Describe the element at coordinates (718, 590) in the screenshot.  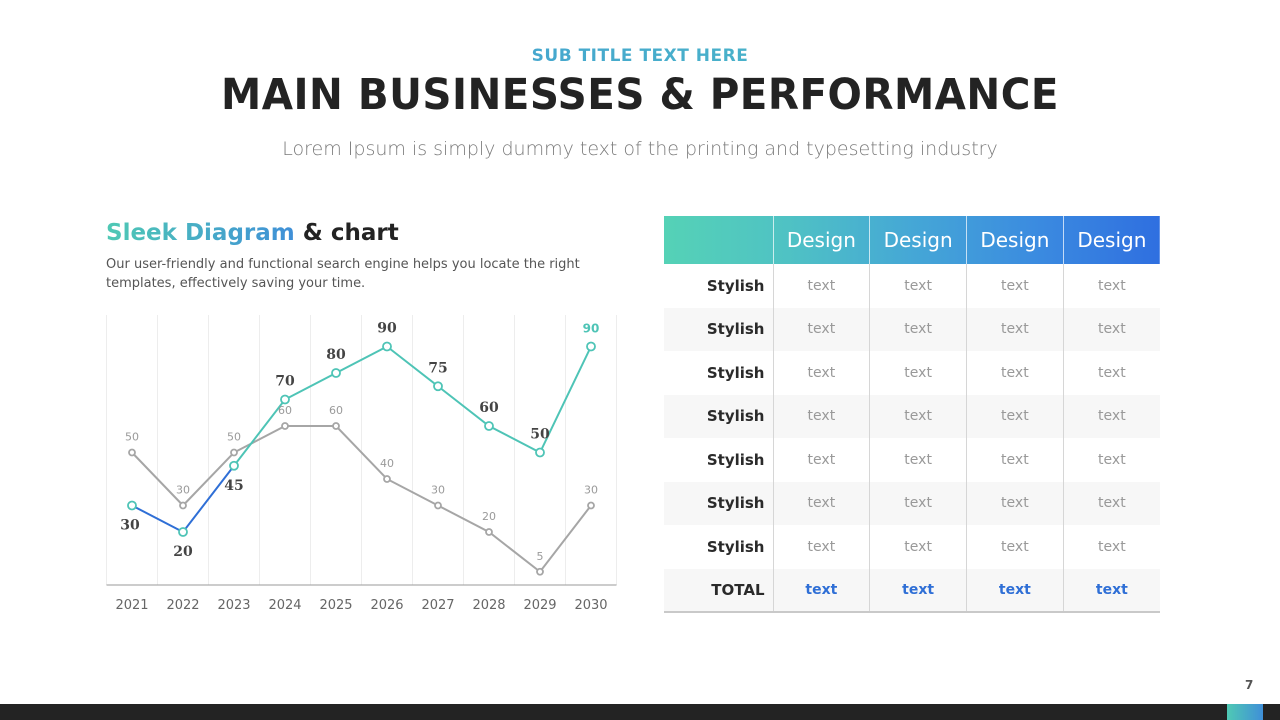
I see `total-label: TOTAL` at that location.